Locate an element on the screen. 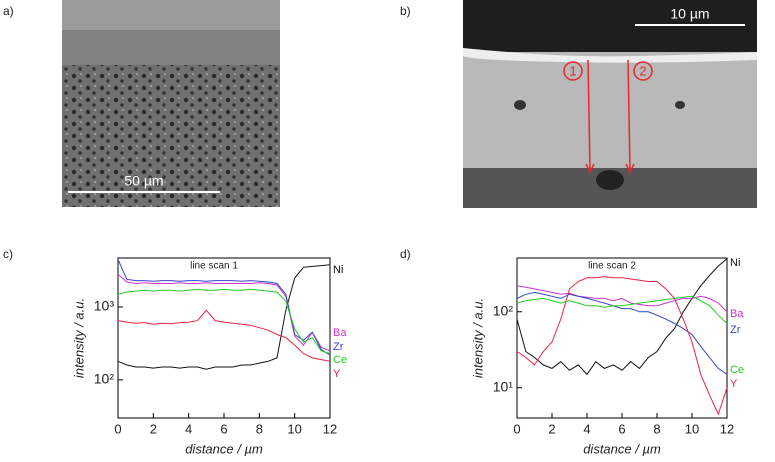 This screenshot has height=462, width=775. scan-marker: 1 is located at coordinates (572, 70).